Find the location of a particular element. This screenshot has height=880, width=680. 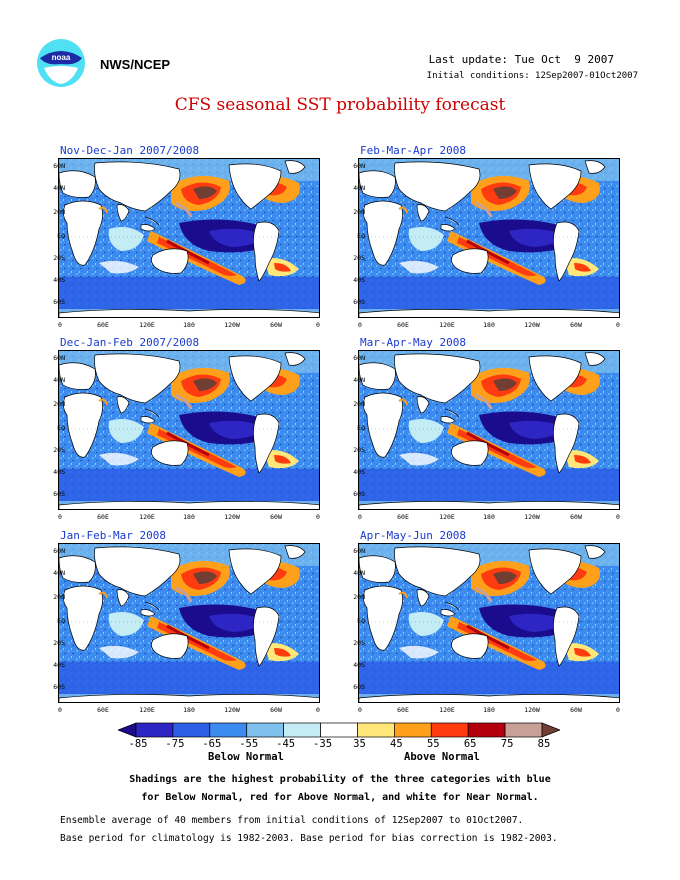

panel-title: Nov-Dec-Jan 2007/2008 is located at coordinates (130, 150).